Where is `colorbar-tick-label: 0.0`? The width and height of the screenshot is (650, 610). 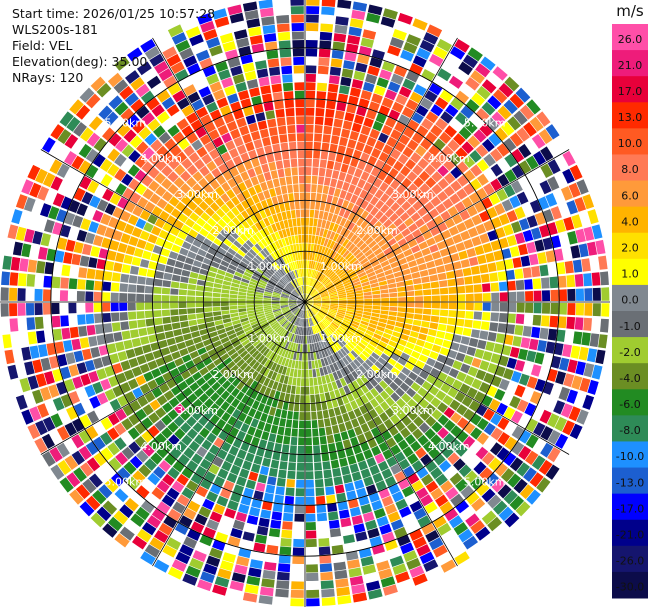
colorbar-tick-label: 0.0 is located at coordinates (630, 300).